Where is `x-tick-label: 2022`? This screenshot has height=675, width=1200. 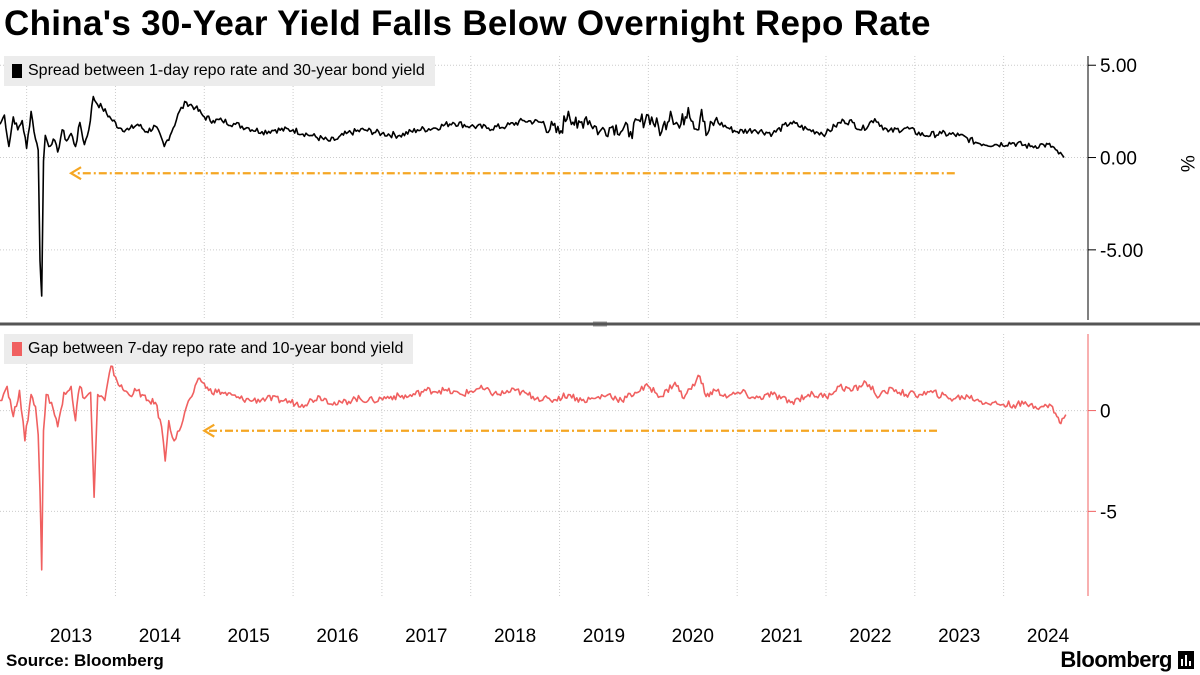 x-tick-label: 2022 is located at coordinates (870, 636).